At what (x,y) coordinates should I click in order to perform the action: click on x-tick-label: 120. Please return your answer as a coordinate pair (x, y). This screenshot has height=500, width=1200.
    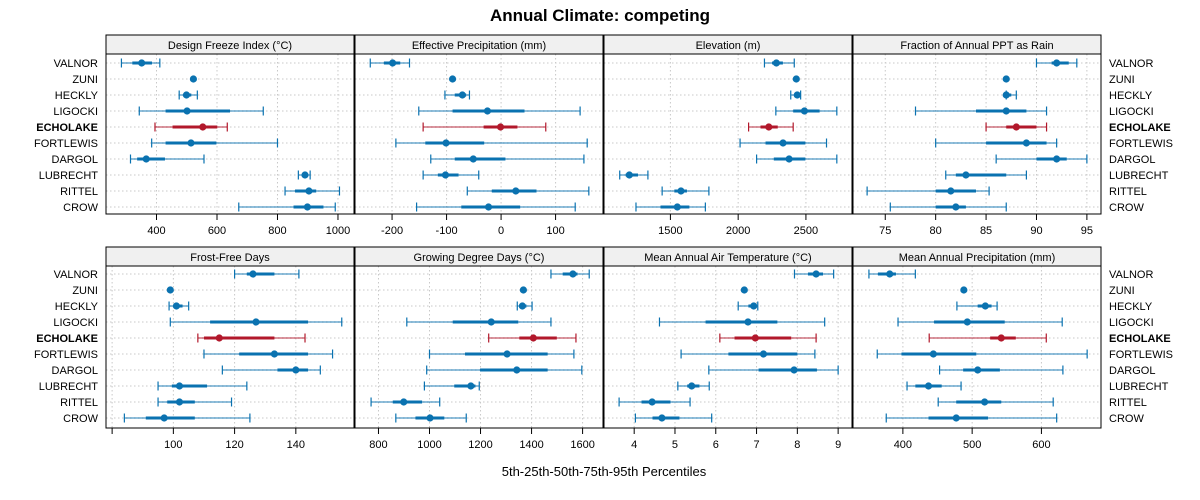
    Looking at the image, I should click on (234, 445).